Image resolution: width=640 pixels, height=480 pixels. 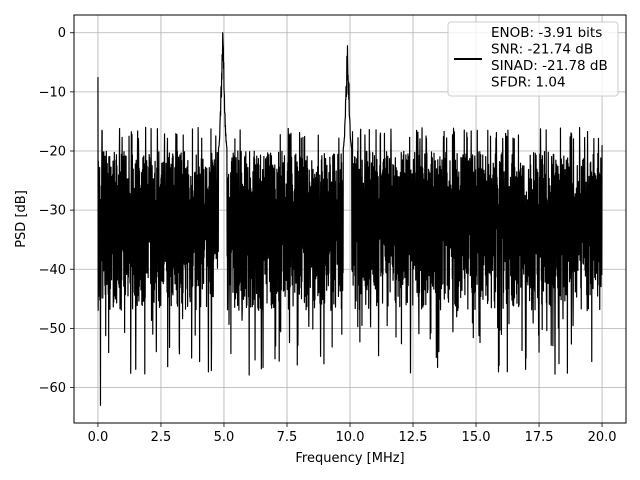 What do you see at coordinates (539, 437) in the screenshot?
I see `x-tick-label: 17.5` at bounding box center [539, 437].